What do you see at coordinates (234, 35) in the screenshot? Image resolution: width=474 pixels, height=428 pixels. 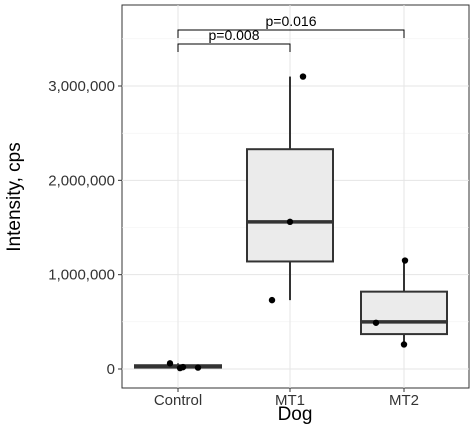 I see `p-value-label: p=0.008` at bounding box center [234, 35].